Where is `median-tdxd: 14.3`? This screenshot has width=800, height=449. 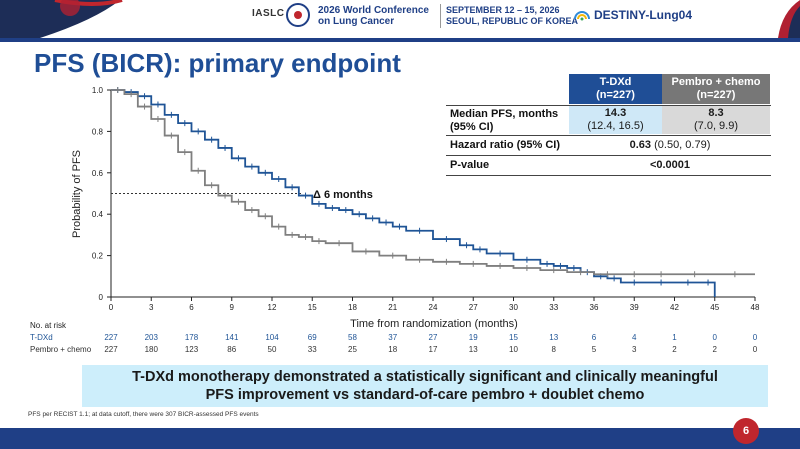 median-tdxd: 14.3 is located at coordinates (615, 113).